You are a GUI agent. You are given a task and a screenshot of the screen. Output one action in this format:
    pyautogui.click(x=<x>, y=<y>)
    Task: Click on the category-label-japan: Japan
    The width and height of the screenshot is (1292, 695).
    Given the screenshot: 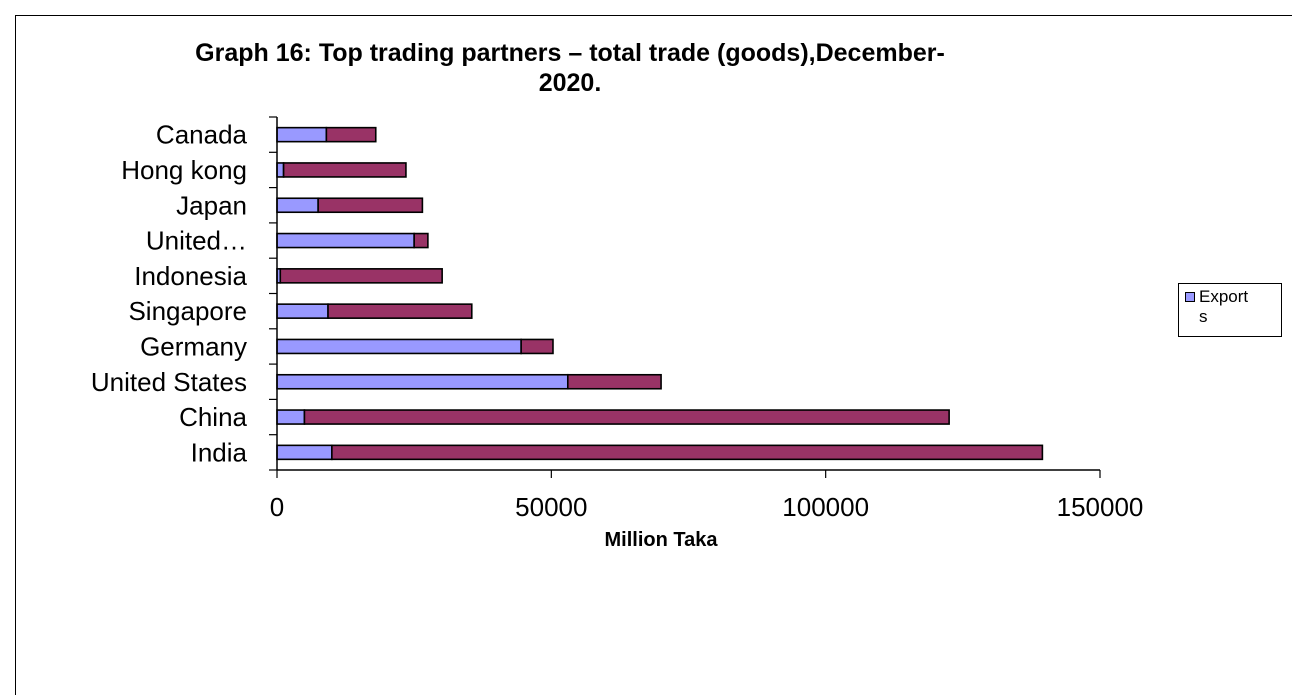 What is the action you would take?
    pyautogui.click(x=211, y=205)
    